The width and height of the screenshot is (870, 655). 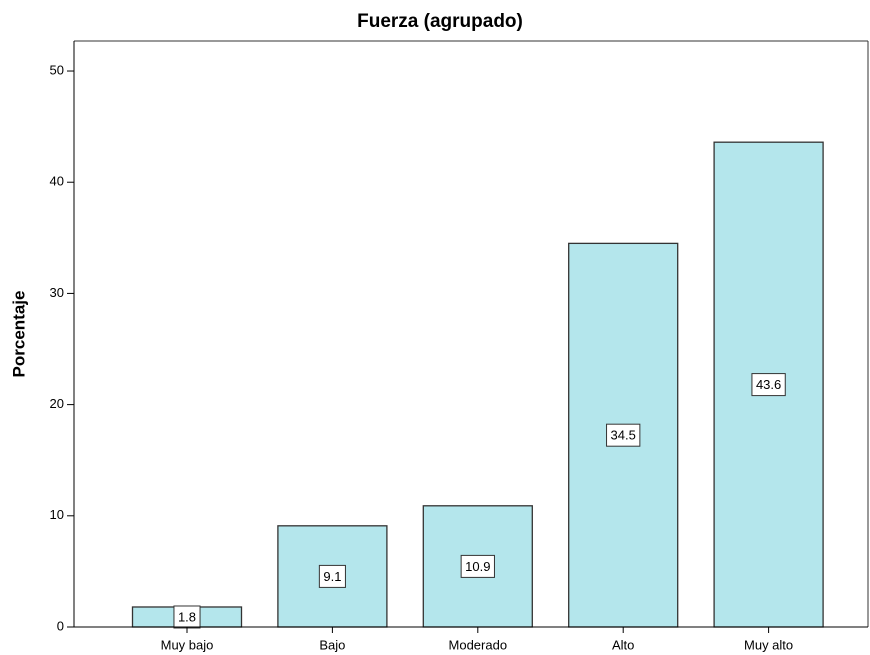 I want to click on y-tick-label: 40, so click(x=57, y=181).